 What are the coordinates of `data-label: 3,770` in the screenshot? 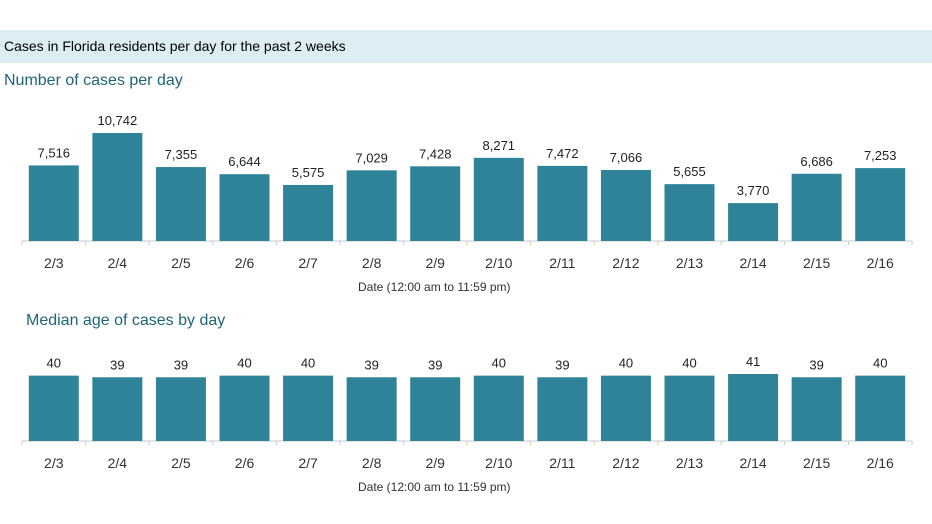 It's located at (753, 190).